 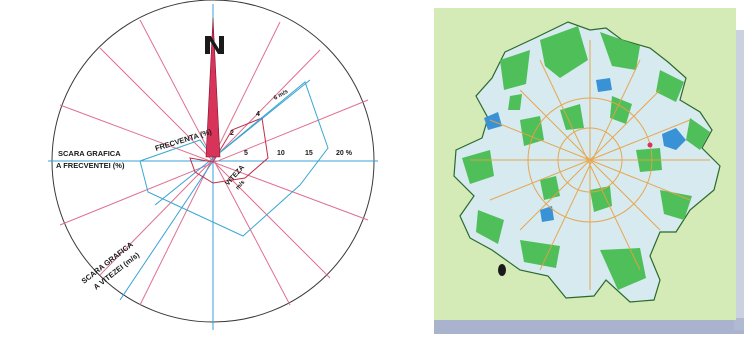 What do you see at coordinates (241, 185) in the screenshot?
I see `speed-unit-label: m/s` at bounding box center [241, 185].